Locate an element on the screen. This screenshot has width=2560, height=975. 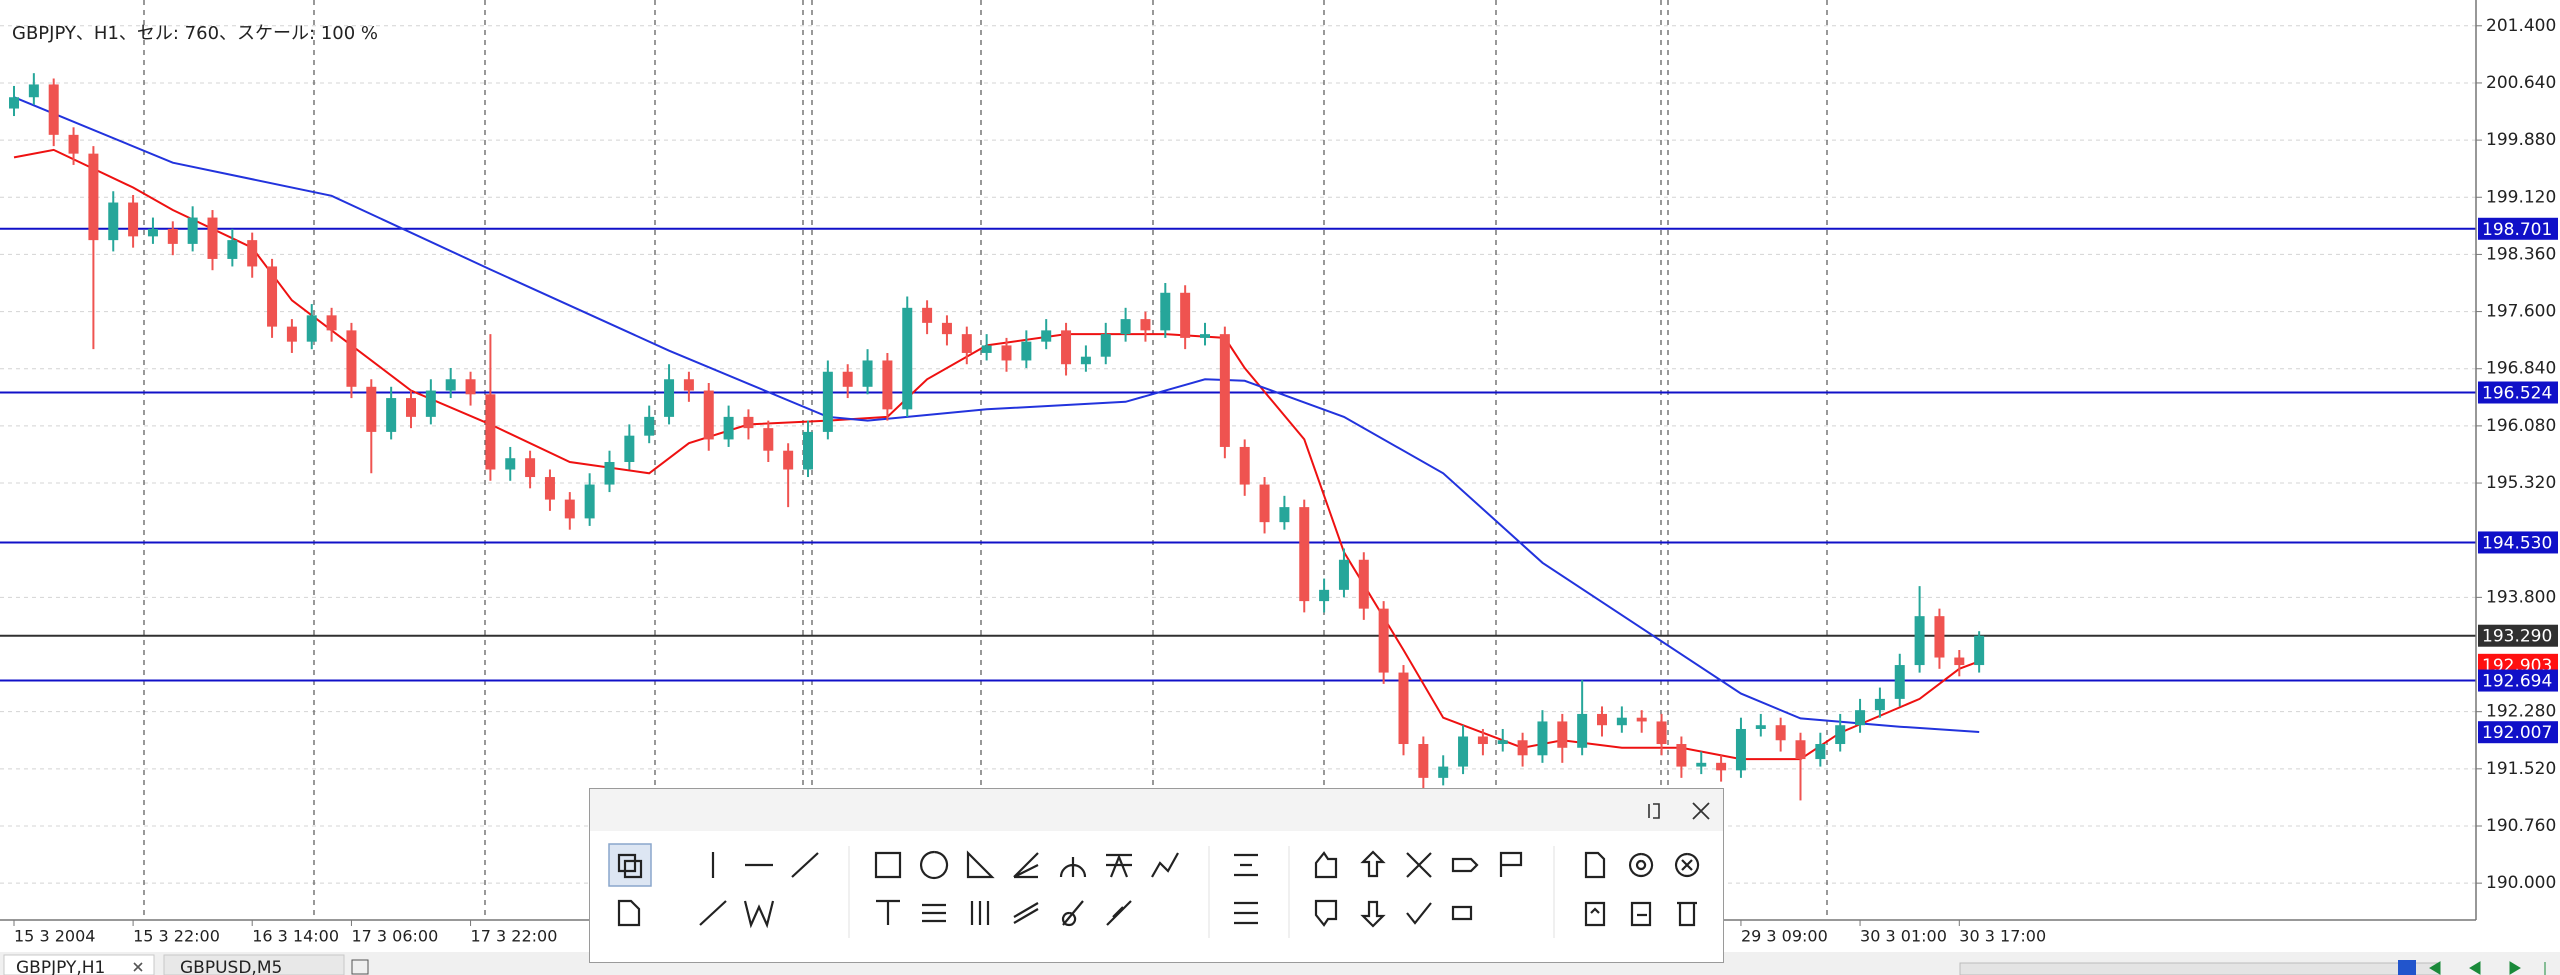
toolbar-close is located at coordinates (1701, 811).